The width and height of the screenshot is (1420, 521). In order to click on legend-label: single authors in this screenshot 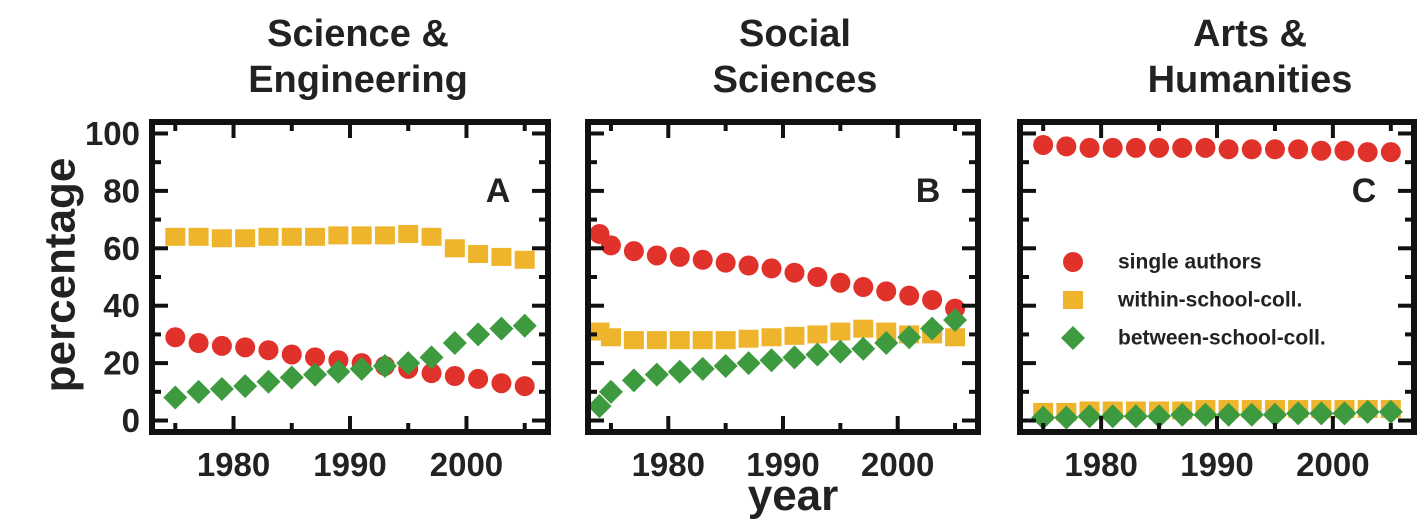, I will do `click(1190, 262)`.